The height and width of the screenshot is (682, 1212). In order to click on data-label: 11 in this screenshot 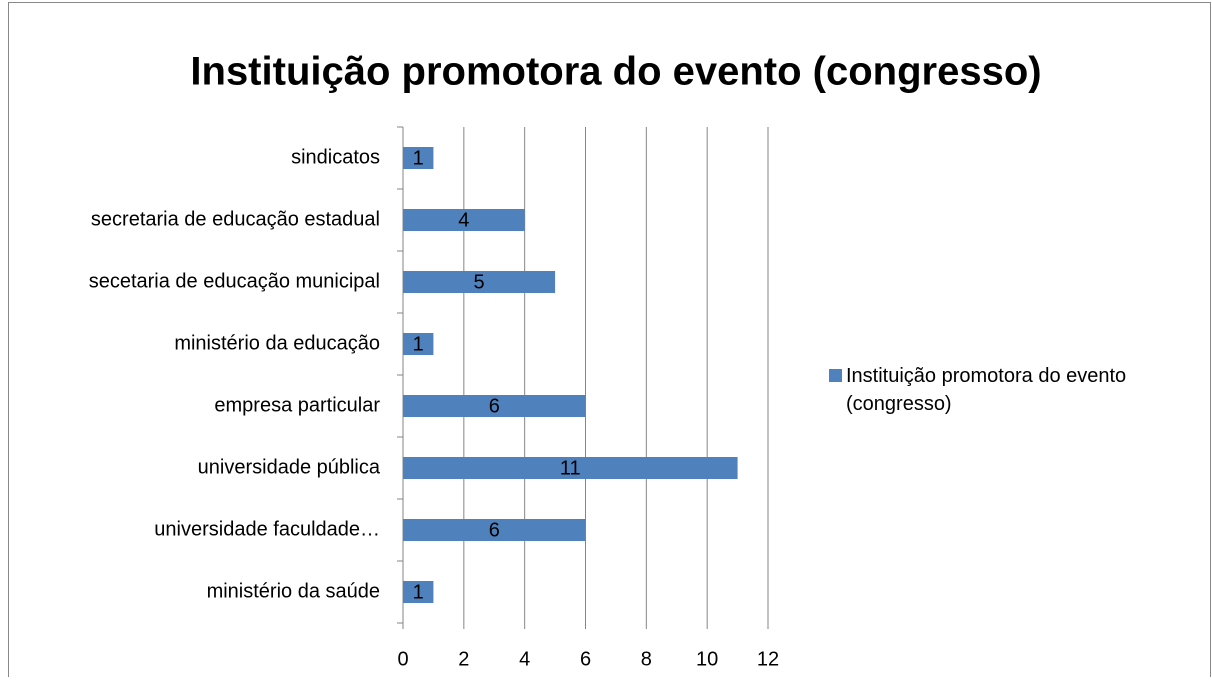, I will do `click(570, 468)`.